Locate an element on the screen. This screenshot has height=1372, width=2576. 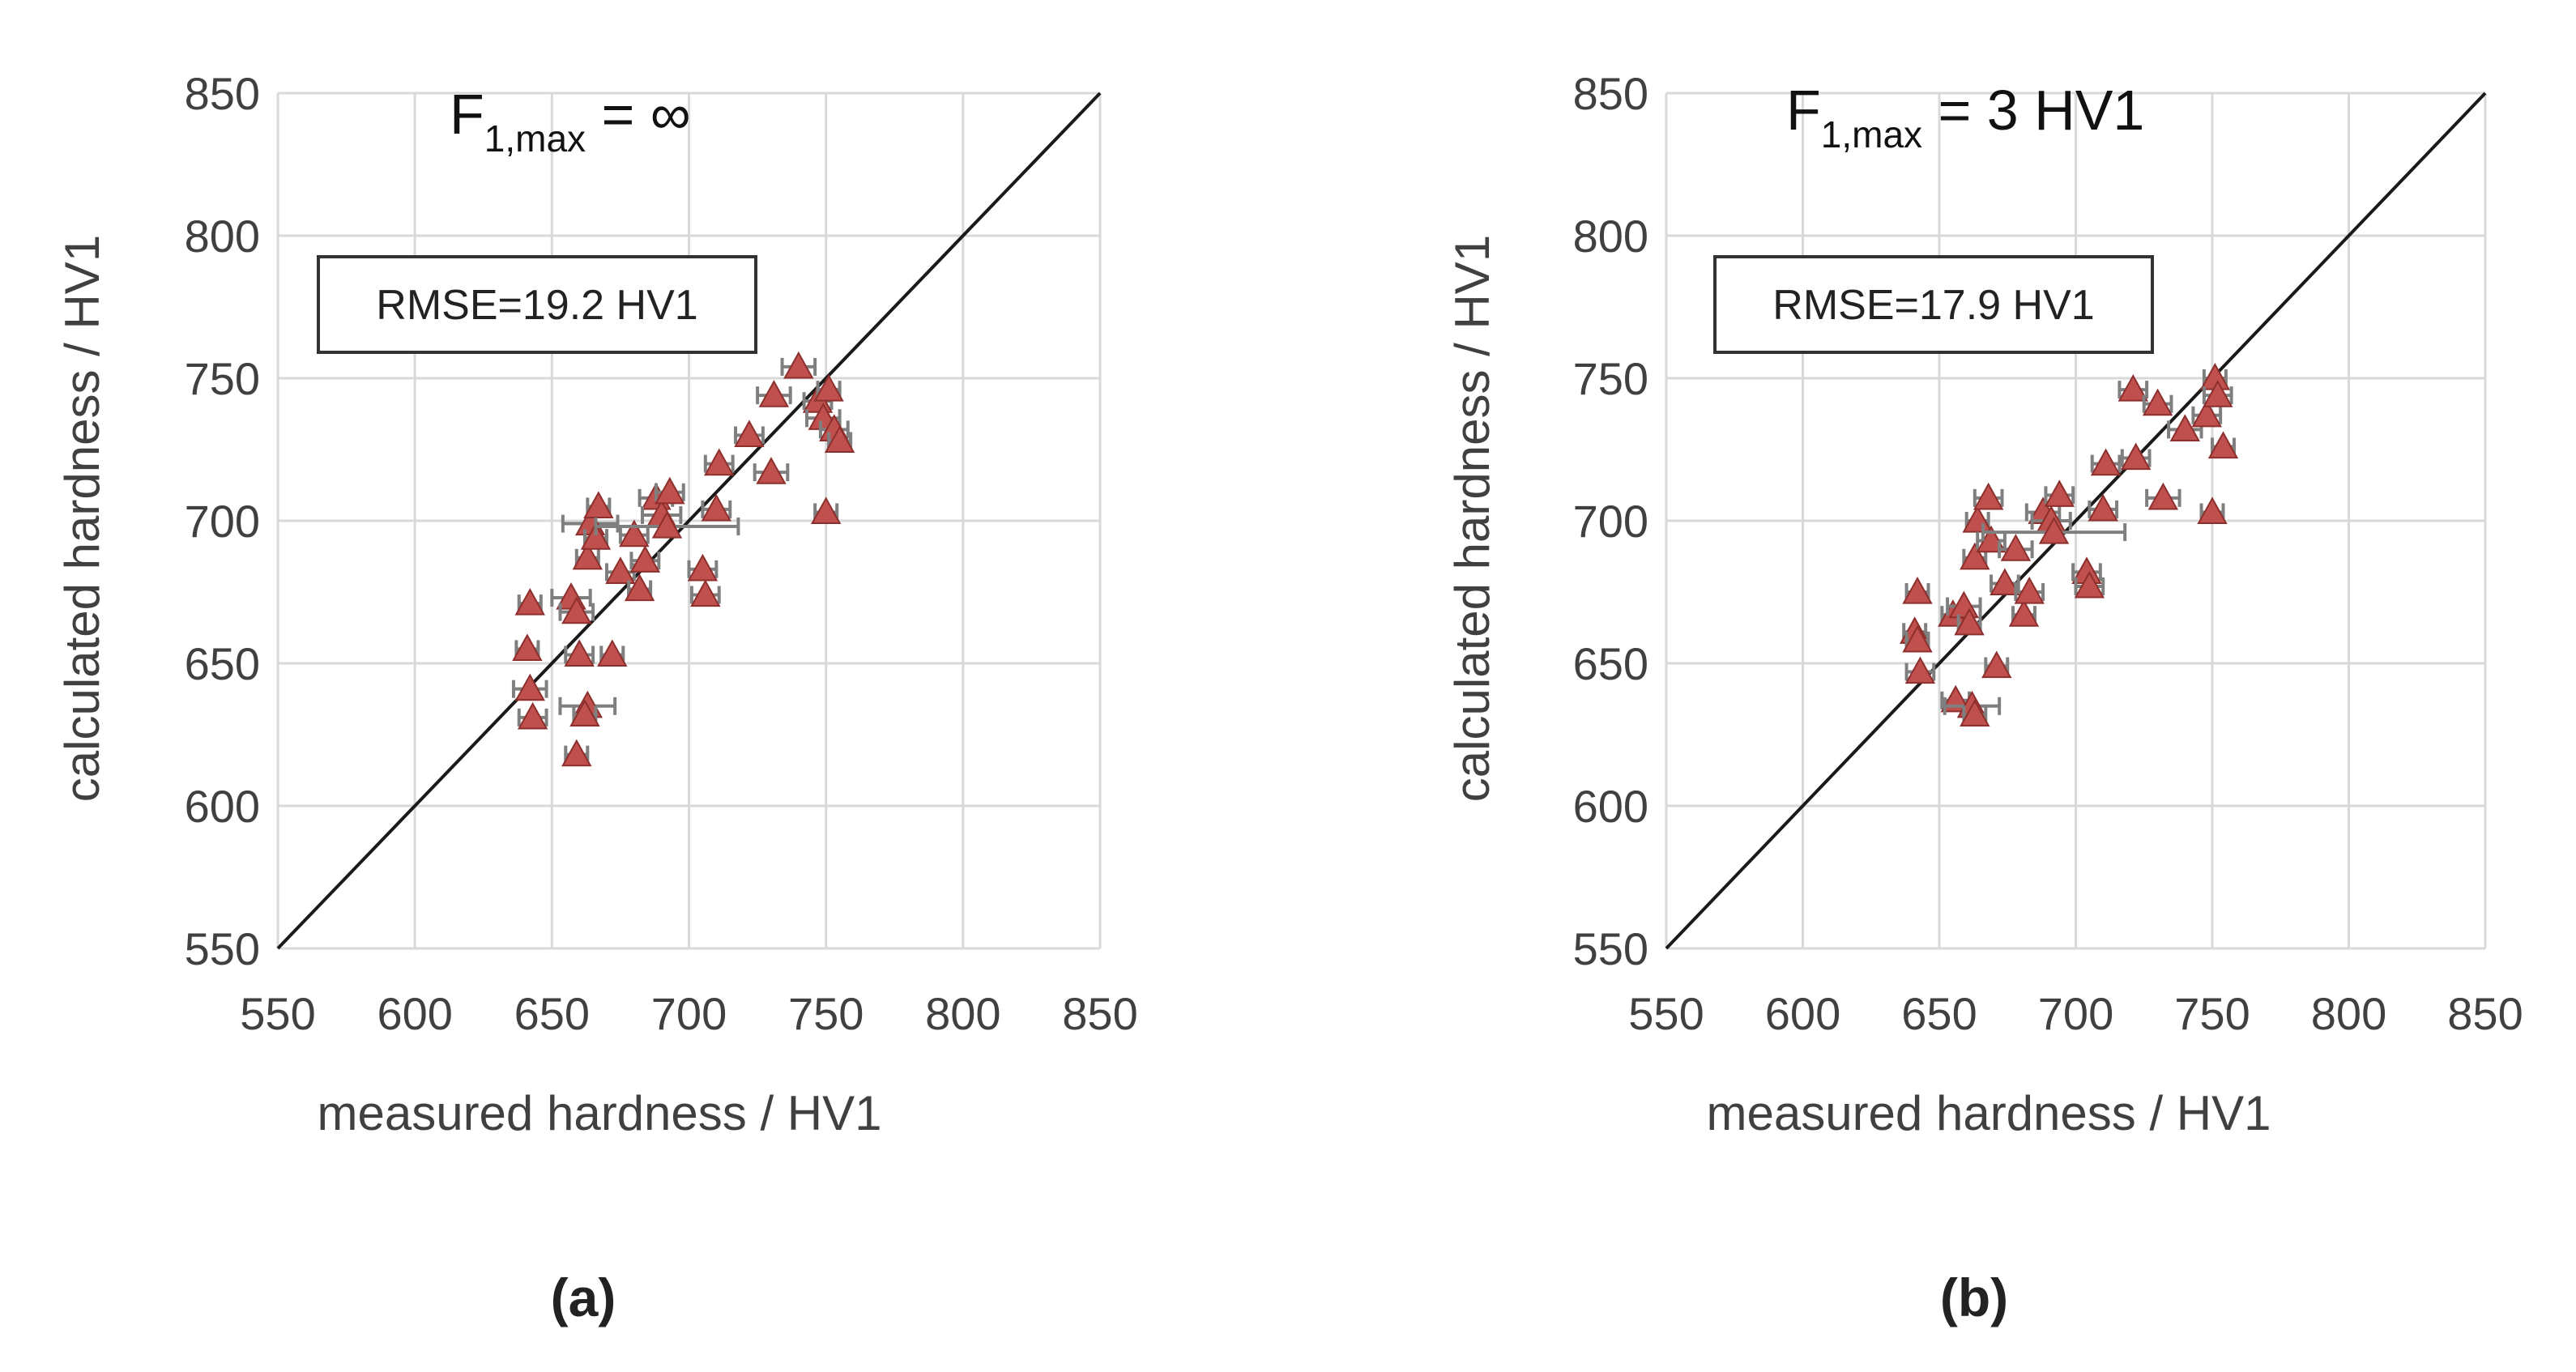
y-tick-label: 600 is located at coordinates (1610, 806).